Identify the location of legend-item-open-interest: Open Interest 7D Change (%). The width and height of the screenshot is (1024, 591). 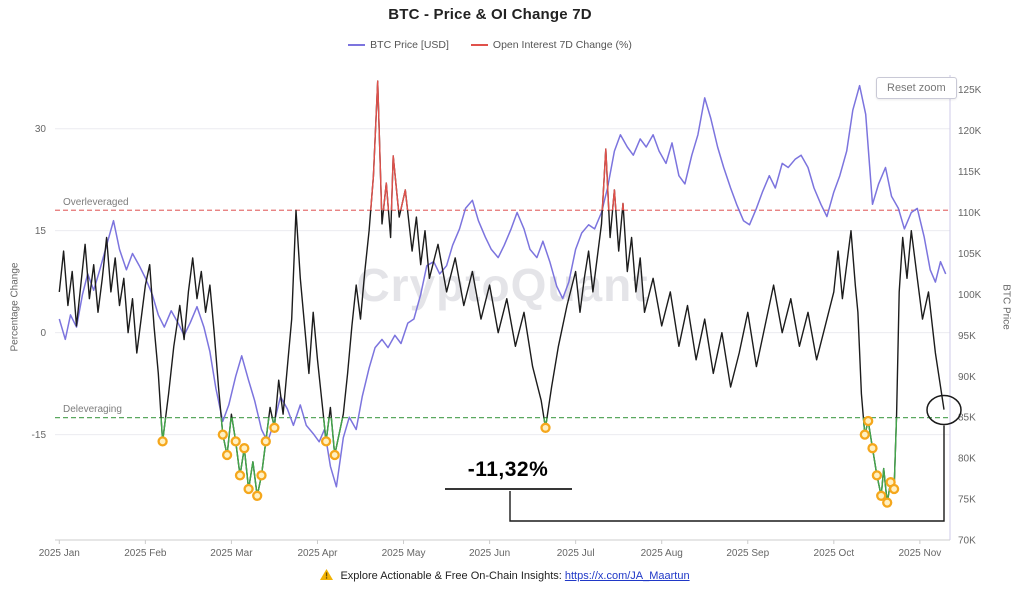
(551, 45).